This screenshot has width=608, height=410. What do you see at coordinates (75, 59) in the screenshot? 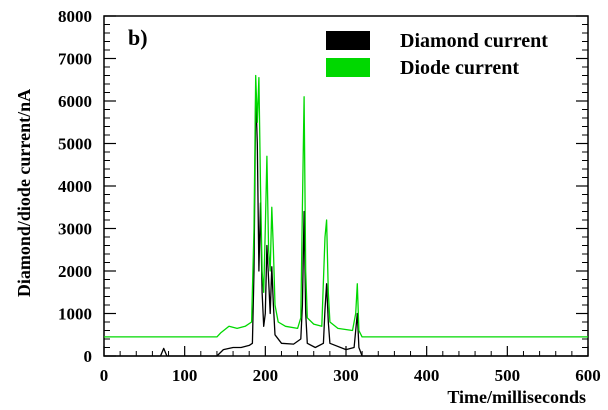
I see `y-tick-label: 7000` at bounding box center [75, 59].